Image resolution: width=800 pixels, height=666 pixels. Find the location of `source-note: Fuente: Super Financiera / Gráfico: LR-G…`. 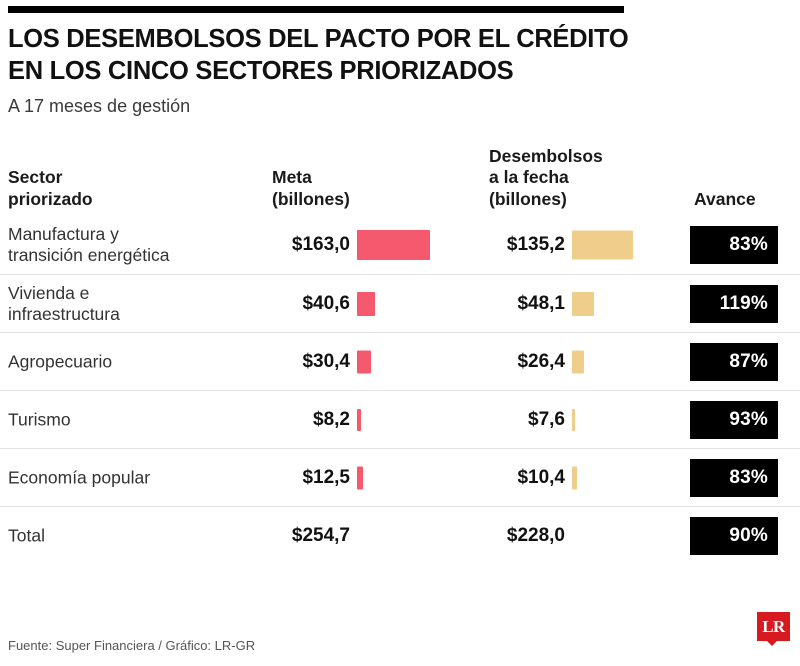

source-note: Fuente: Super Financiera / Gráfico: LR-G… is located at coordinates (132, 645).